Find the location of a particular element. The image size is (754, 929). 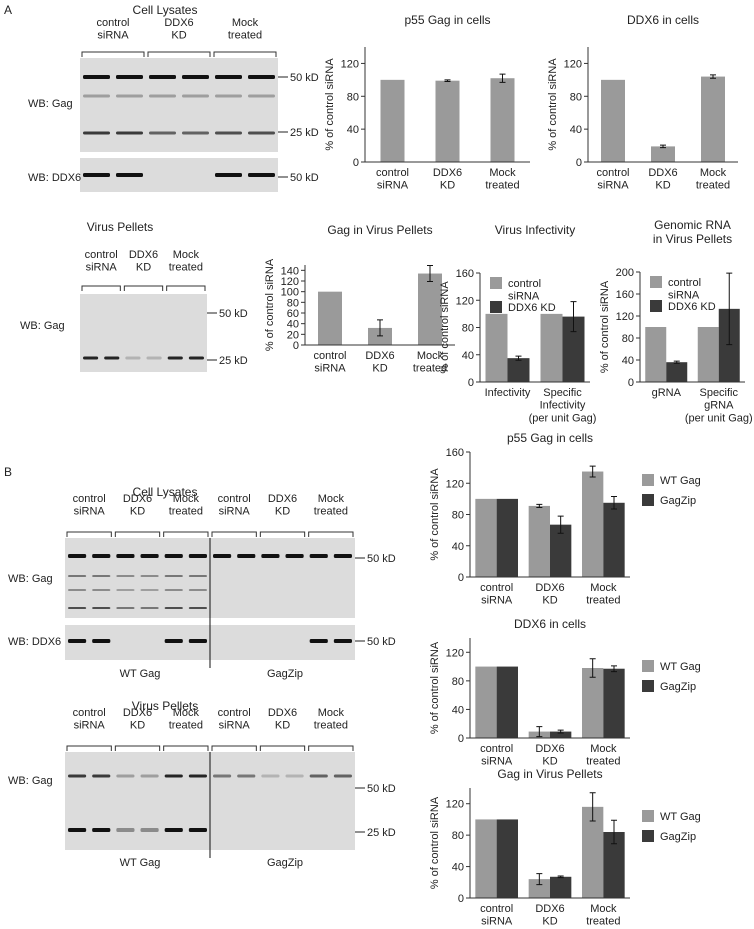

row-label: WB: DDX6 is located at coordinates (34, 642).